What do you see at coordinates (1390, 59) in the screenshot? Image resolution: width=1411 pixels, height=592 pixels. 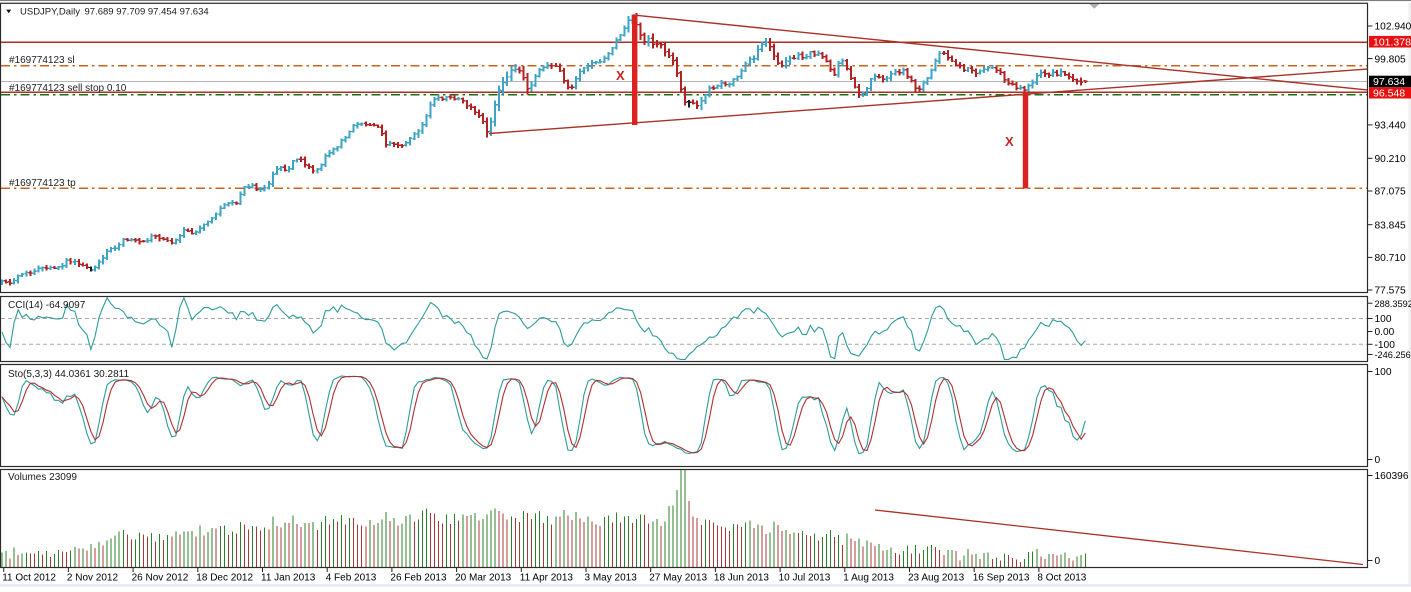 I see `svg-text: 99.805` at bounding box center [1390, 59].